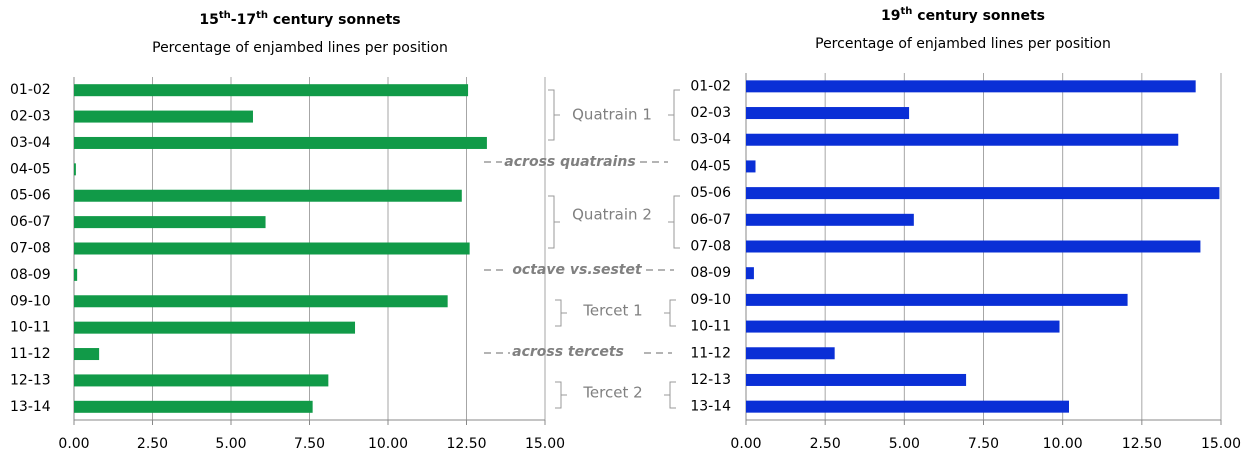 The width and height of the screenshot is (1256, 456). I want to click on annotation: Quatrain 1, so click(612, 115).